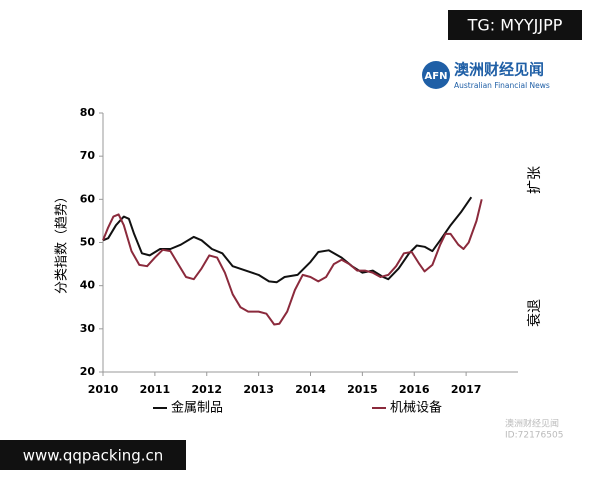  What do you see at coordinates (414, 389) in the screenshot?
I see `x-tick-label: 2016` at bounding box center [414, 389].